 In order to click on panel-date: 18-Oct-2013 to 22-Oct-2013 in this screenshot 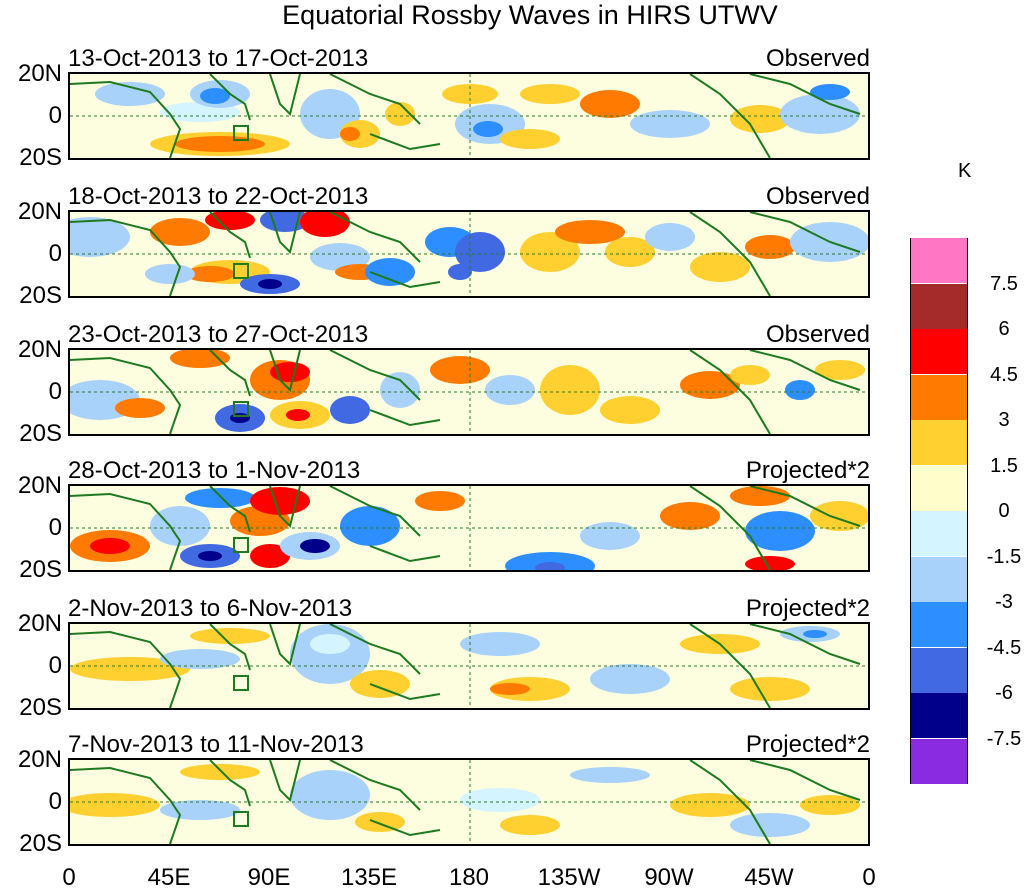, I will do `click(218, 196)`.